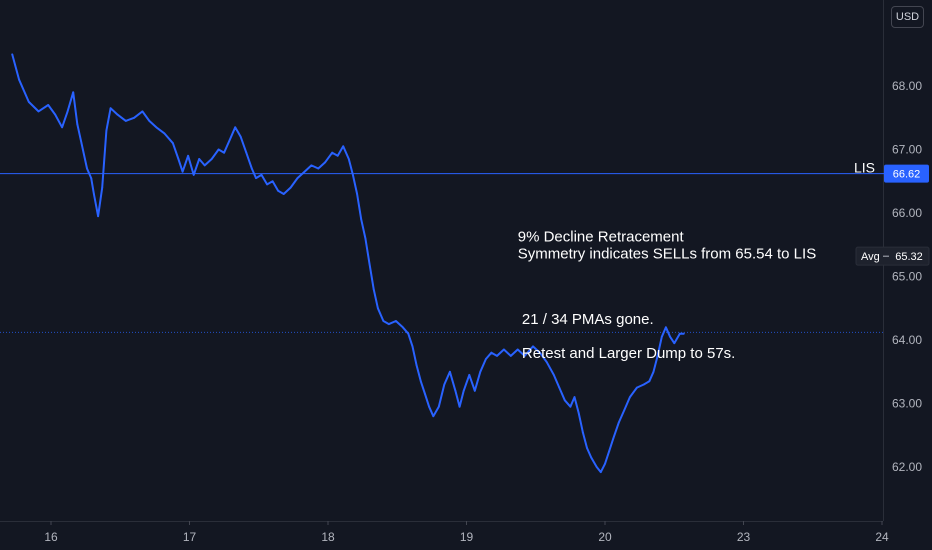 The image size is (932, 550). I want to click on lis-price-value: 66.62, so click(907, 175).